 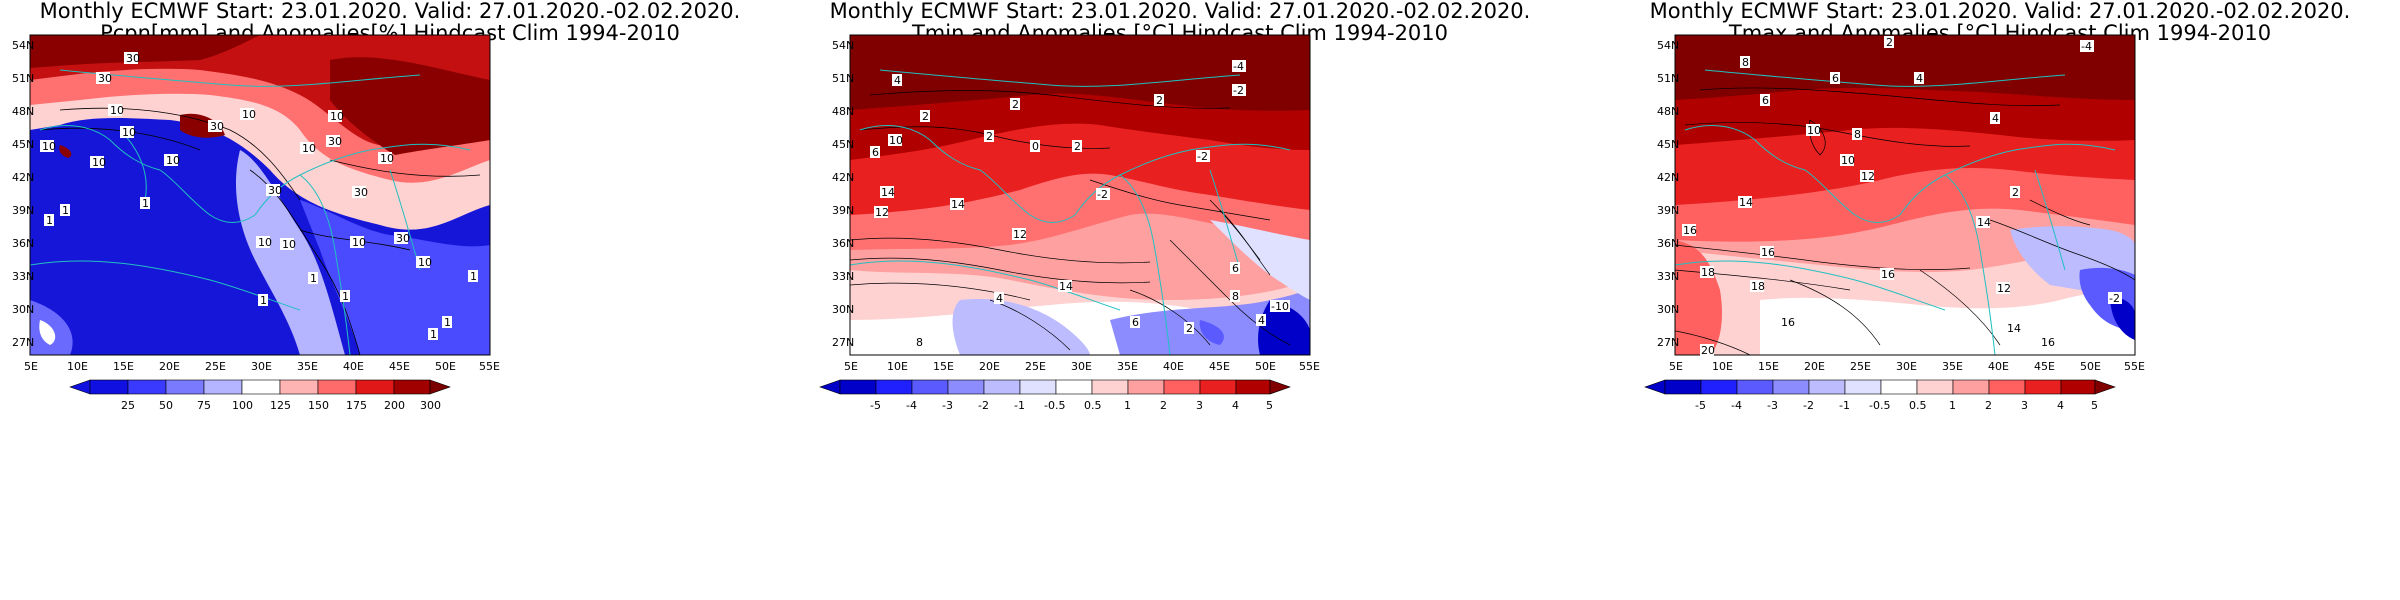 What do you see at coordinates (2086, 46) in the screenshot?
I see `svg-text: -4` at bounding box center [2086, 46].